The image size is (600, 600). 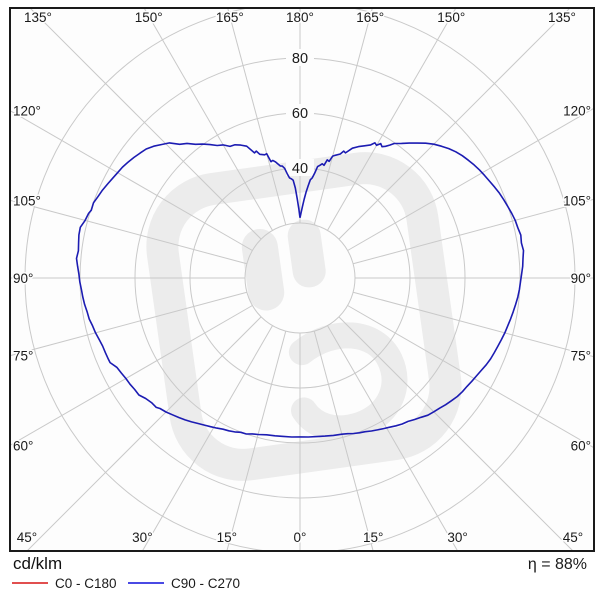 What do you see at coordinates (562, 17) in the screenshot?
I see `angle-label-135-right: 135°` at bounding box center [562, 17].